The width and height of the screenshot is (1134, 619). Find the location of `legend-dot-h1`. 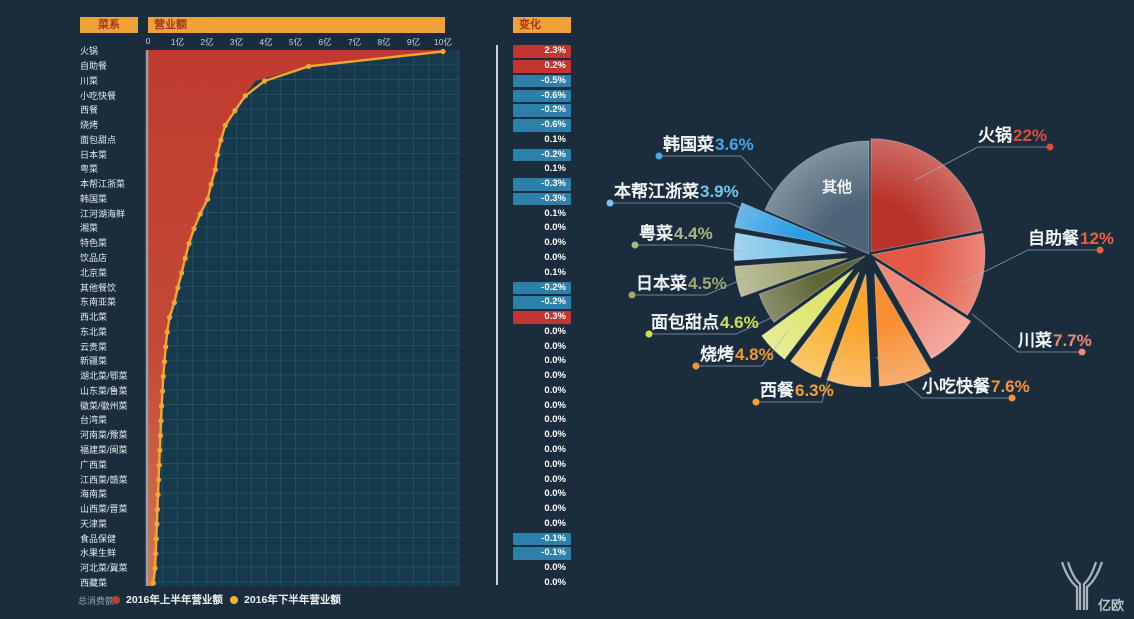

legend-dot-h1 is located at coordinates (116, 599).